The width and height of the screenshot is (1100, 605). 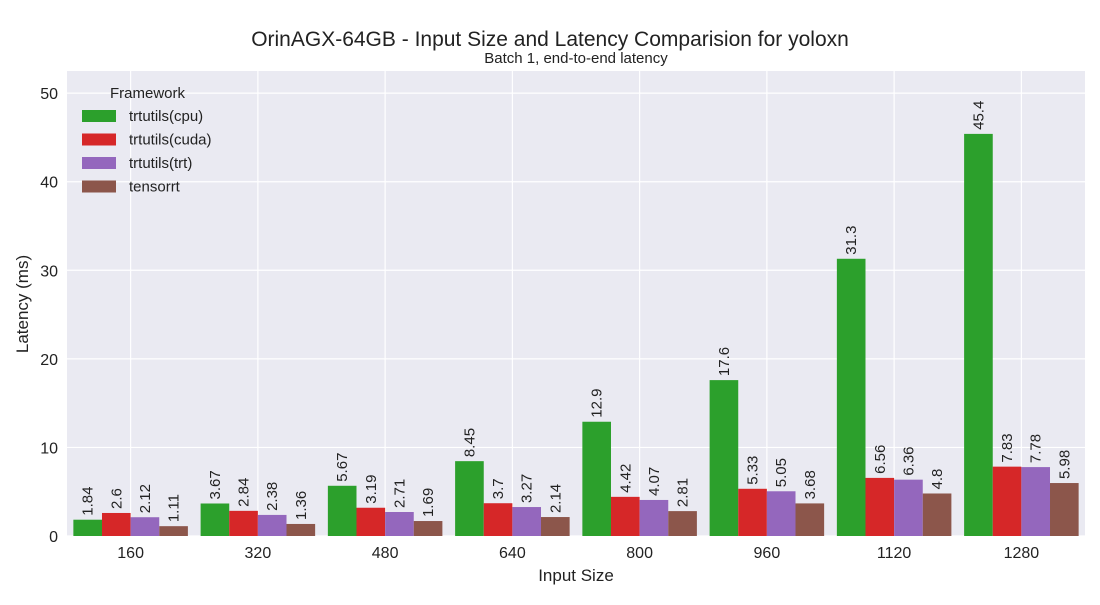 I want to click on y-tick-label: 40, so click(x=49, y=183).